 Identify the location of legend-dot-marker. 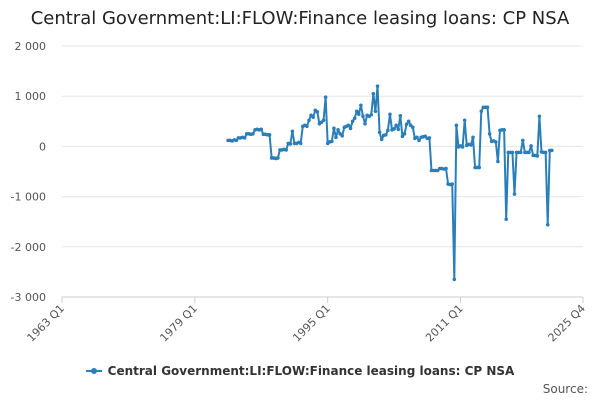
(93, 371).